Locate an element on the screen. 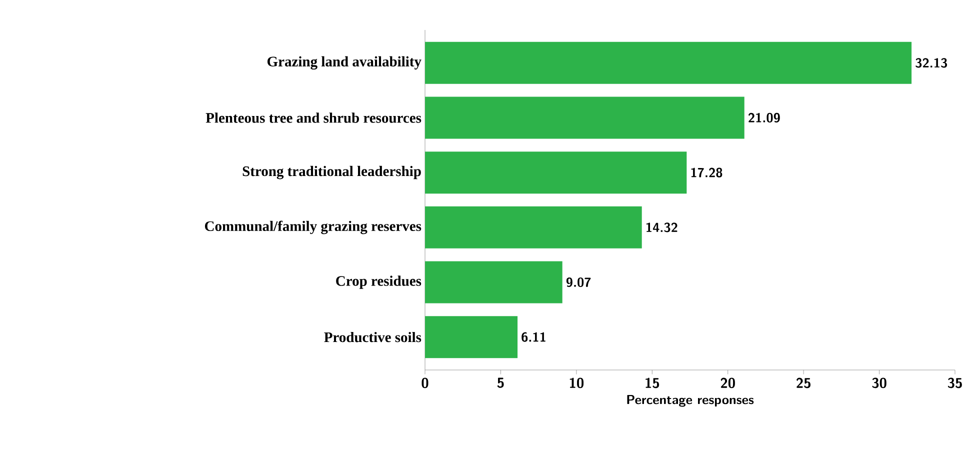 The image size is (971, 454). x-axis-title: Percentage responses is located at coordinates (690, 400).